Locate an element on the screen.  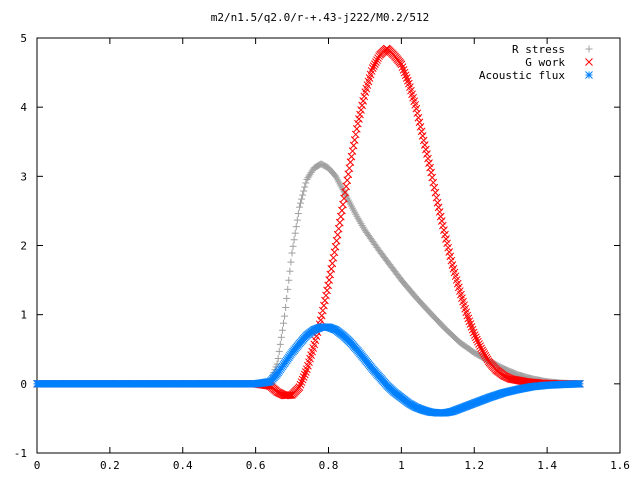
legend-entry: G work is located at coordinates (559, 62).